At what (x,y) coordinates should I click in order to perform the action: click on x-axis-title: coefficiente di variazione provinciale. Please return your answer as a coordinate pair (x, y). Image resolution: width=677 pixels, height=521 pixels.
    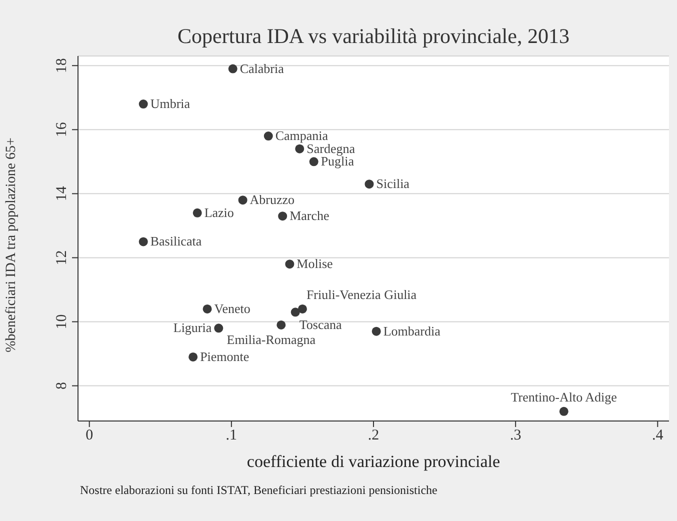
    Looking at the image, I should click on (374, 462).